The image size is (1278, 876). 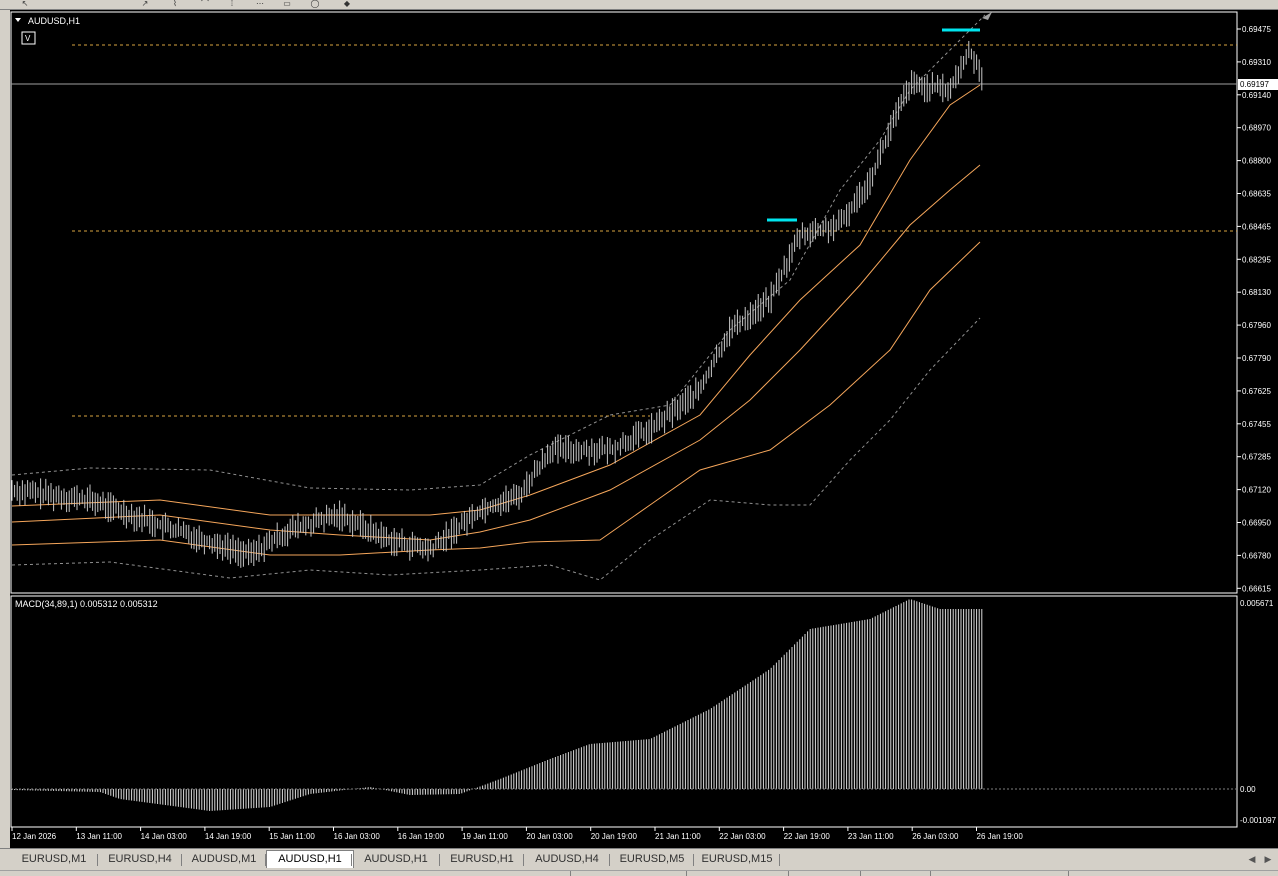 I want to click on price-tick-label: 0.69140, so click(x=1256, y=95).